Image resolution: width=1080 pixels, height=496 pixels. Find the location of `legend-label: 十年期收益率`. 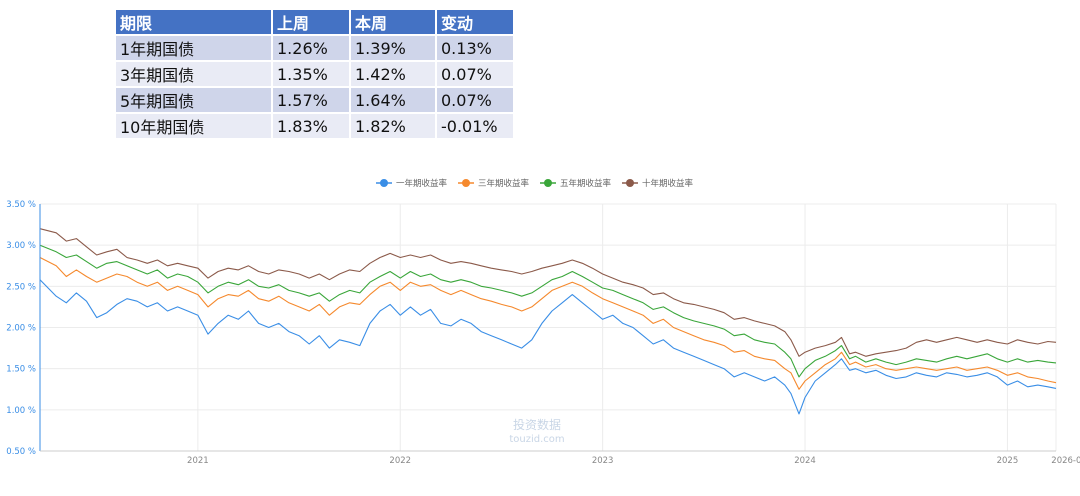

legend-label: 十年期收益率 is located at coordinates (668, 183).